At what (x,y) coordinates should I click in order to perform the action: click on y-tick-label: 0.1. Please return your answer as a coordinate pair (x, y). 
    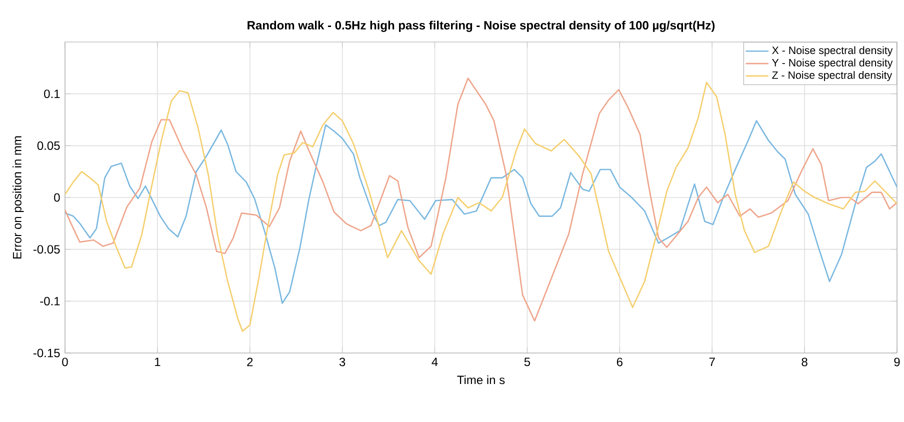
    Looking at the image, I should click on (52, 94).